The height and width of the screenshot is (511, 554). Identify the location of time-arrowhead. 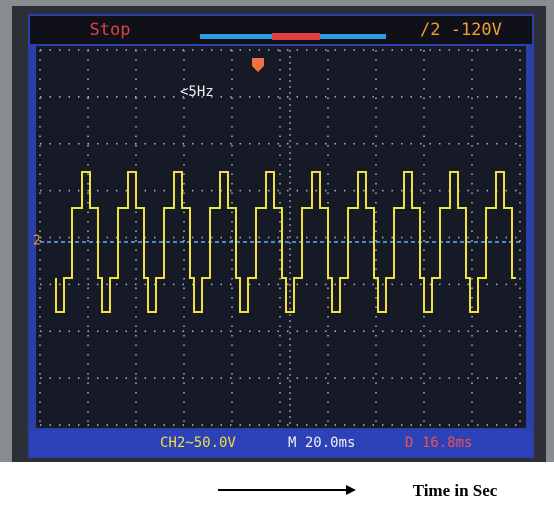
(351, 490).